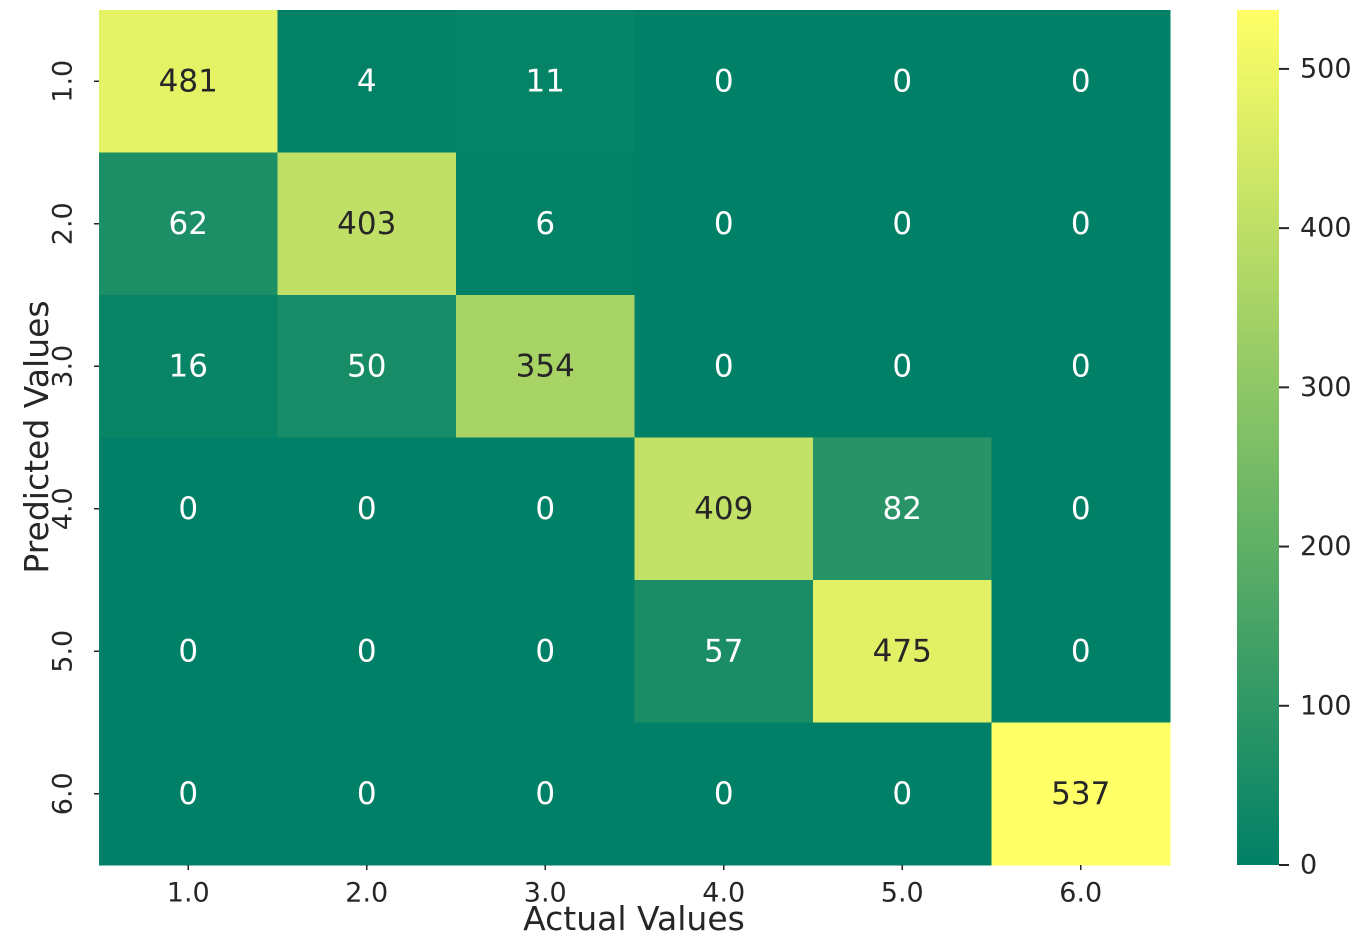 The image size is (1369, 952). Describe the element at coordinates (1315, 467) in the screenshot. I see `colorbar-ticks: 0 100 200 300 400 500` at that location.